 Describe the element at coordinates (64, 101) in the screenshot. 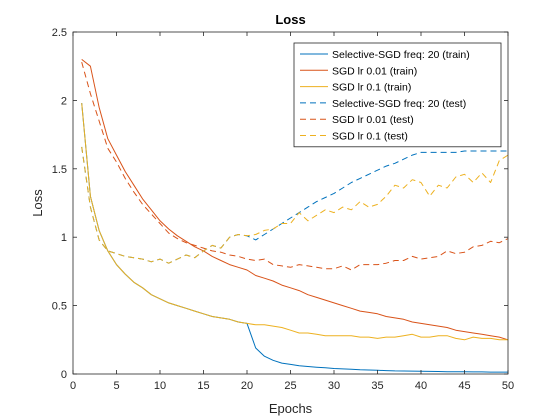

I see `y-tick-label: 2` at that location.